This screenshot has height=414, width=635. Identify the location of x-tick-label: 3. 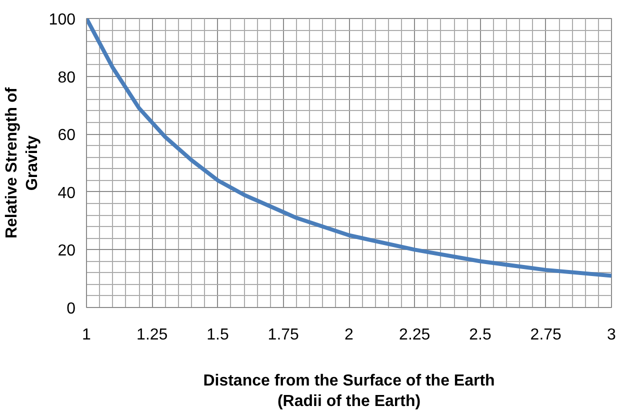
(611, 335).